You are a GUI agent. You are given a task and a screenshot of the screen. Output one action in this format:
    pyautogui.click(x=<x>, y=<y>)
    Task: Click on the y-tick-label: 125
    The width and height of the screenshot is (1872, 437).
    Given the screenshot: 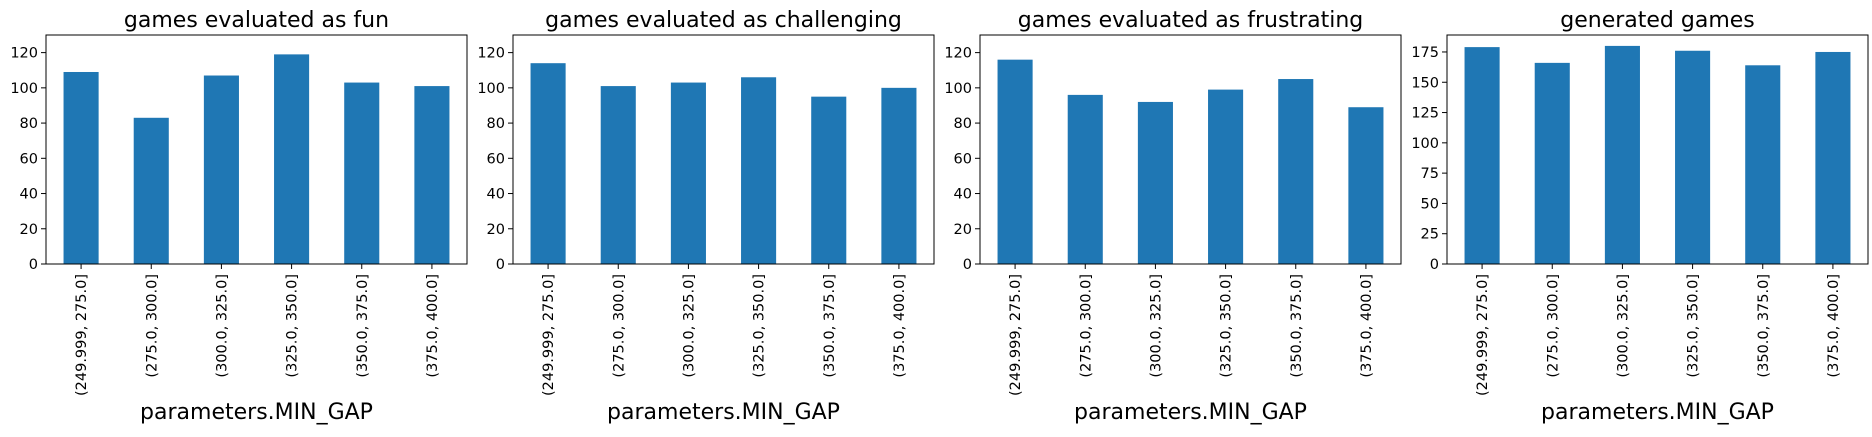 What is the action you would take?
    pyautogui.click(x=1425, y=114)
    